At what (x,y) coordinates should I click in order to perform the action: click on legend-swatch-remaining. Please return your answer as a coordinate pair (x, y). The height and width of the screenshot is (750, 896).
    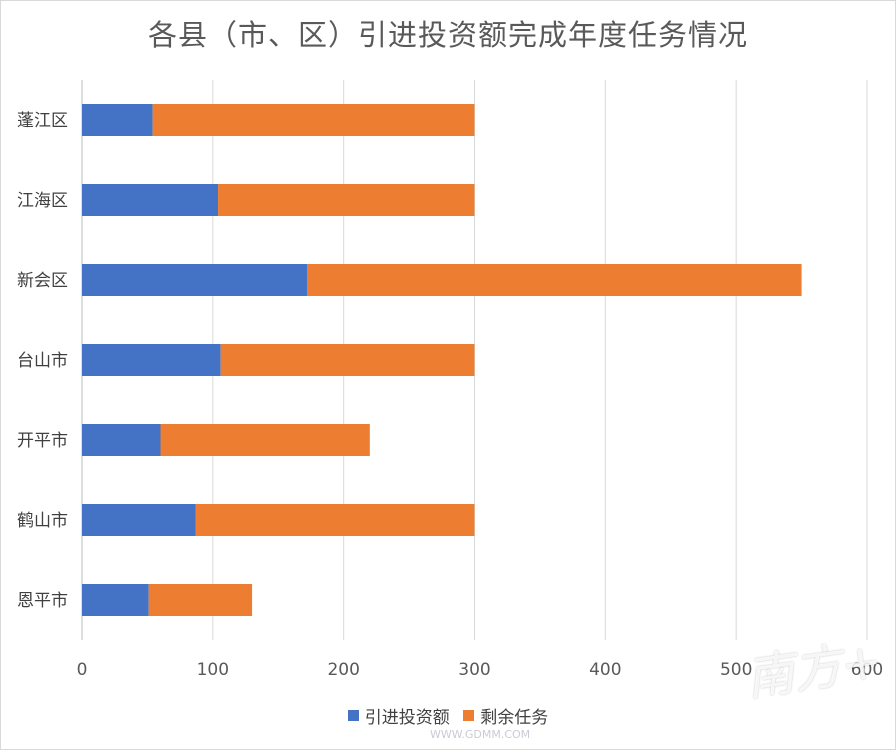
    Looking at the image, I should click on (469, 715).